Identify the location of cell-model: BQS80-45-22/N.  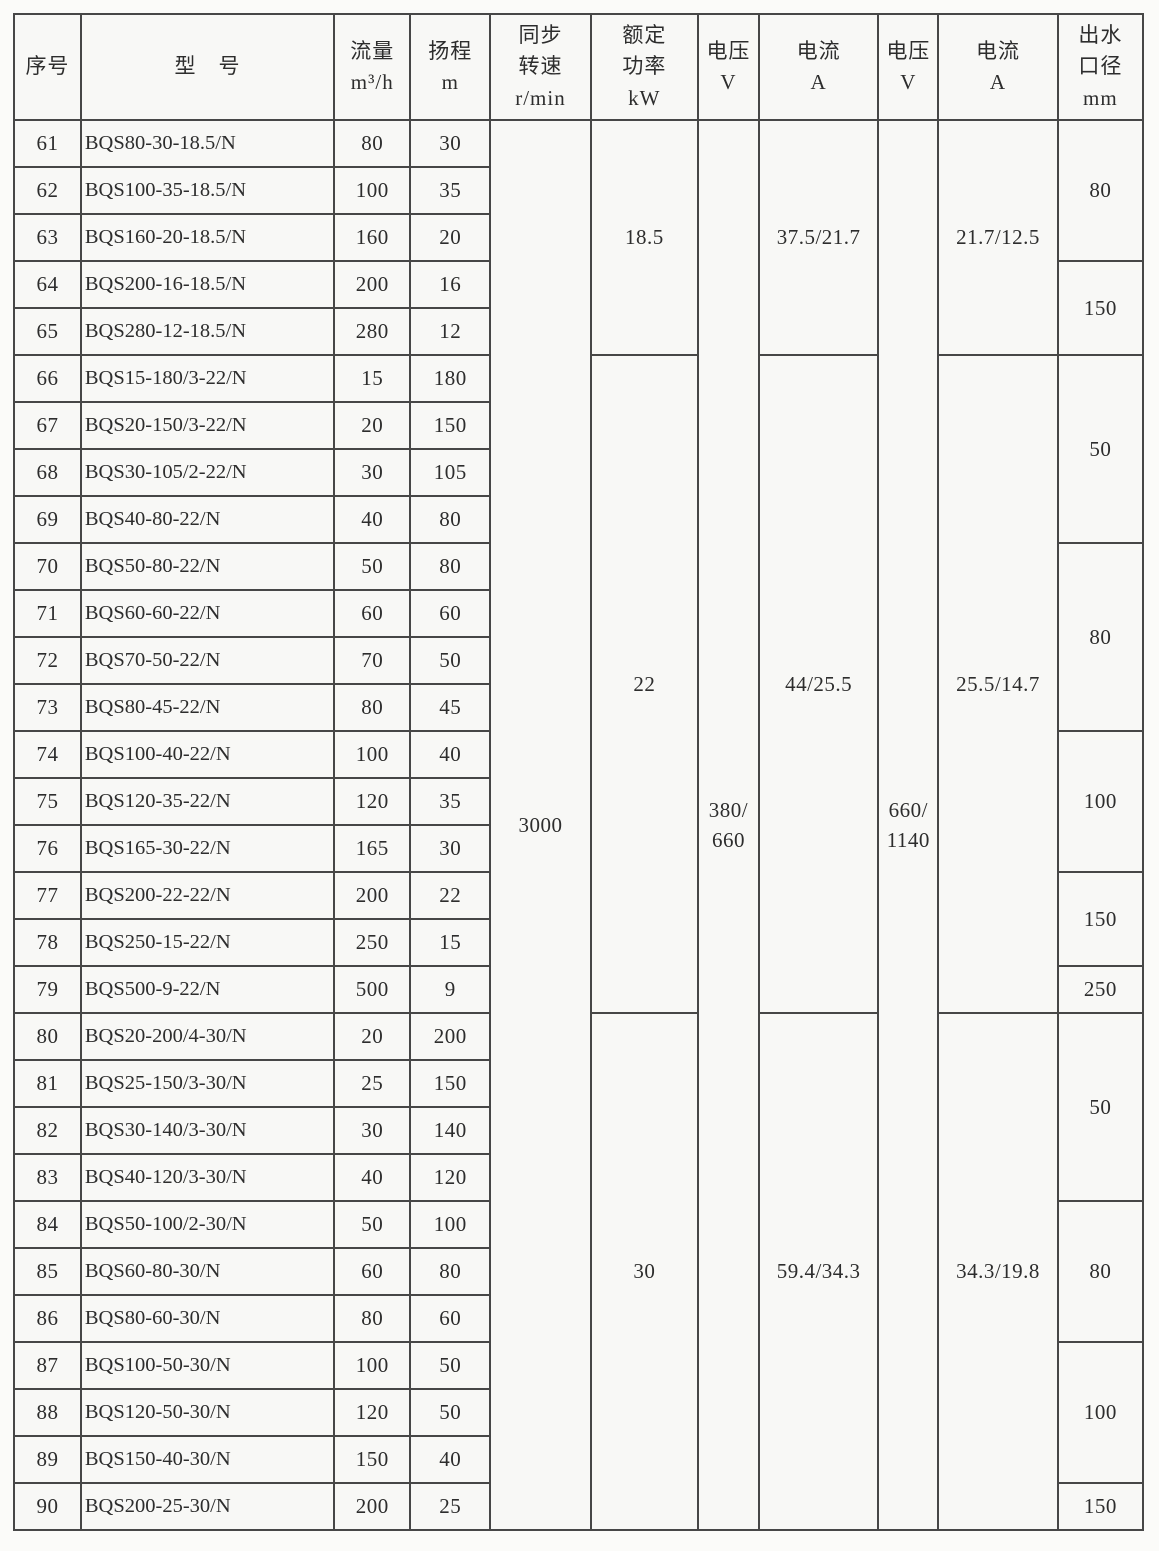
(207, 707).